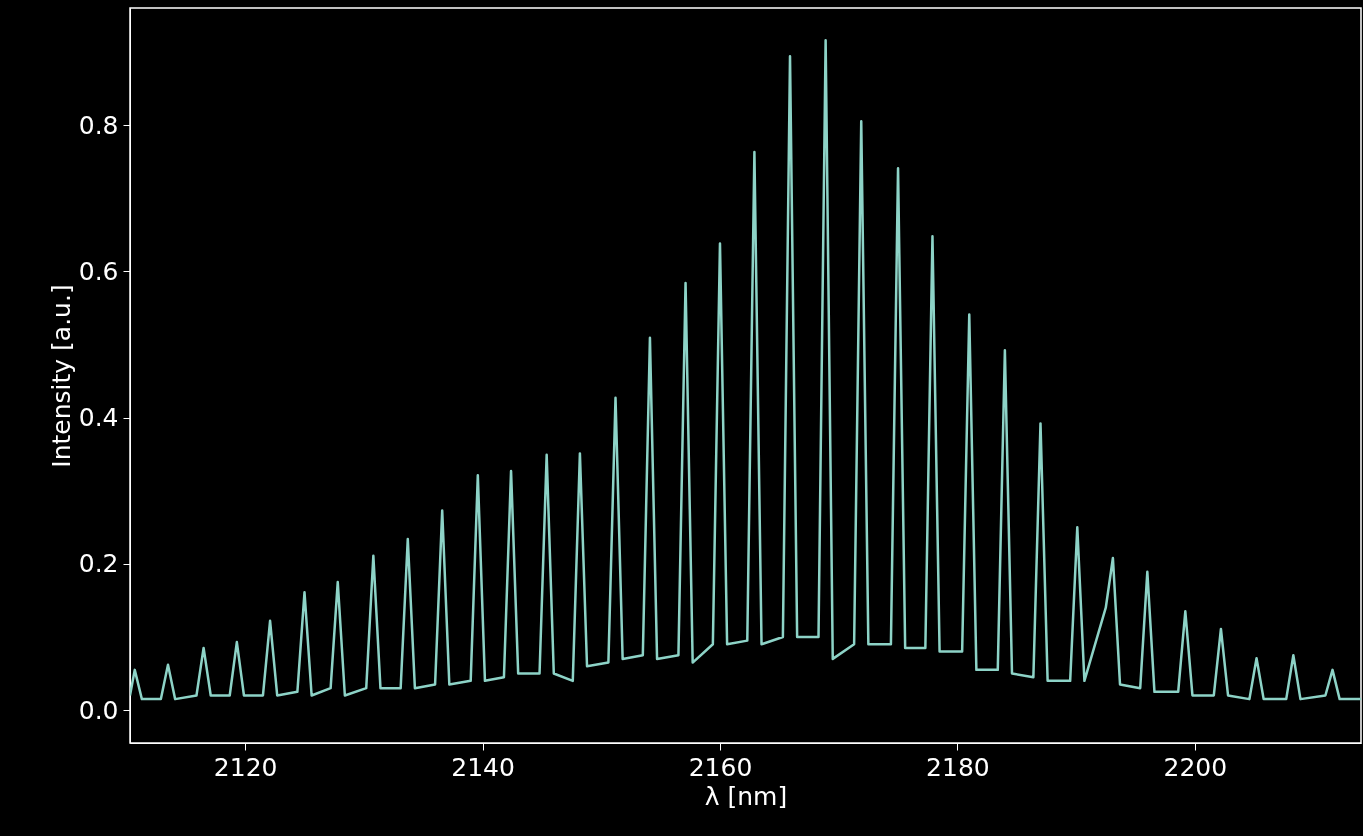 Image resolution: width=1363 pixels, height=836 pixels. Describe the element at coordinates (1195, 767) in the screenshot. I see `x-tick-label: 2200` at that location.